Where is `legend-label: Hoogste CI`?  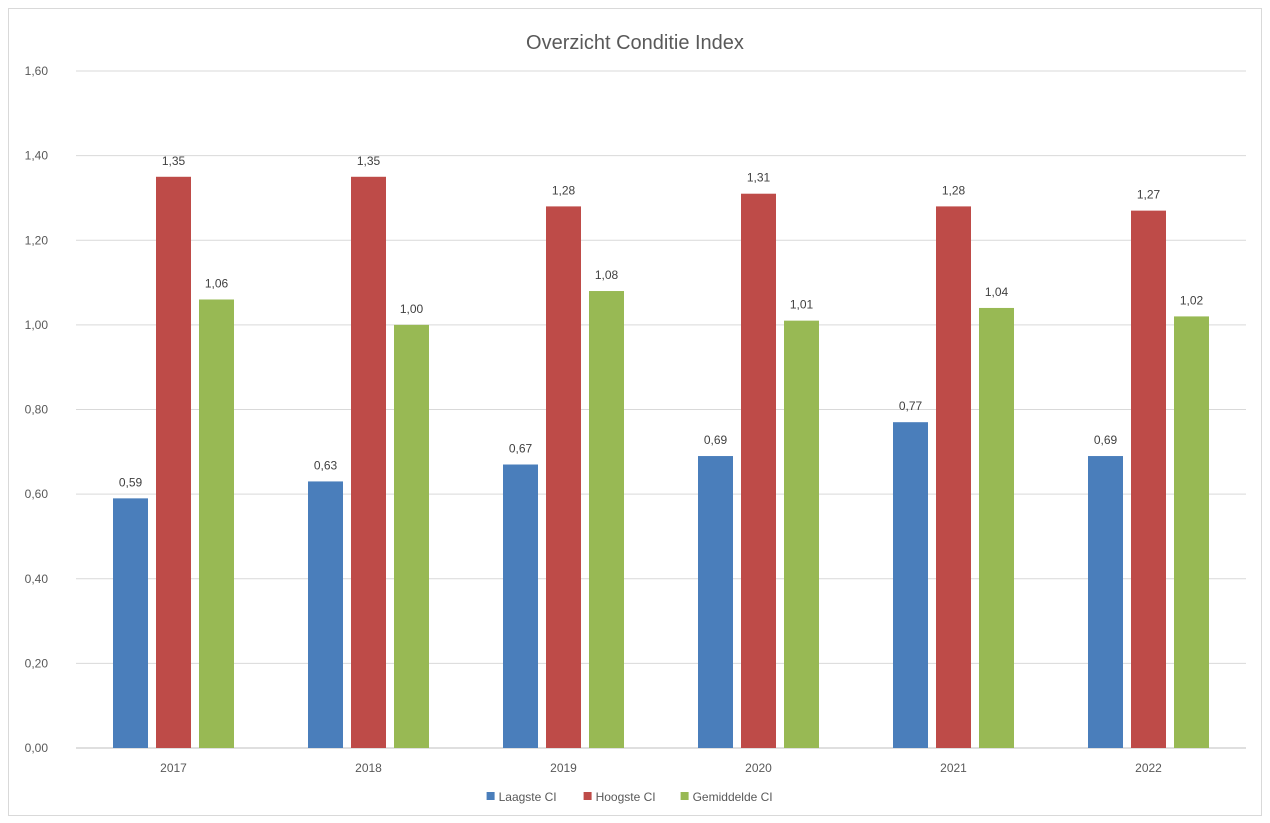 legend-label: Hoogste CI is located at coordinates (626, 797).